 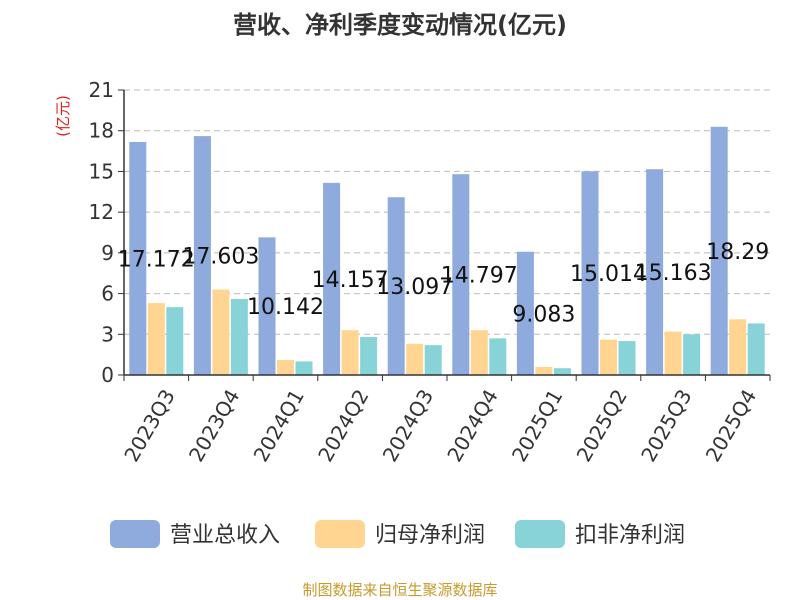 What do you see at coordinates (107, 375) in the screenshot?
I see `y-tick-label: 0` at bounding box center [107, 375].